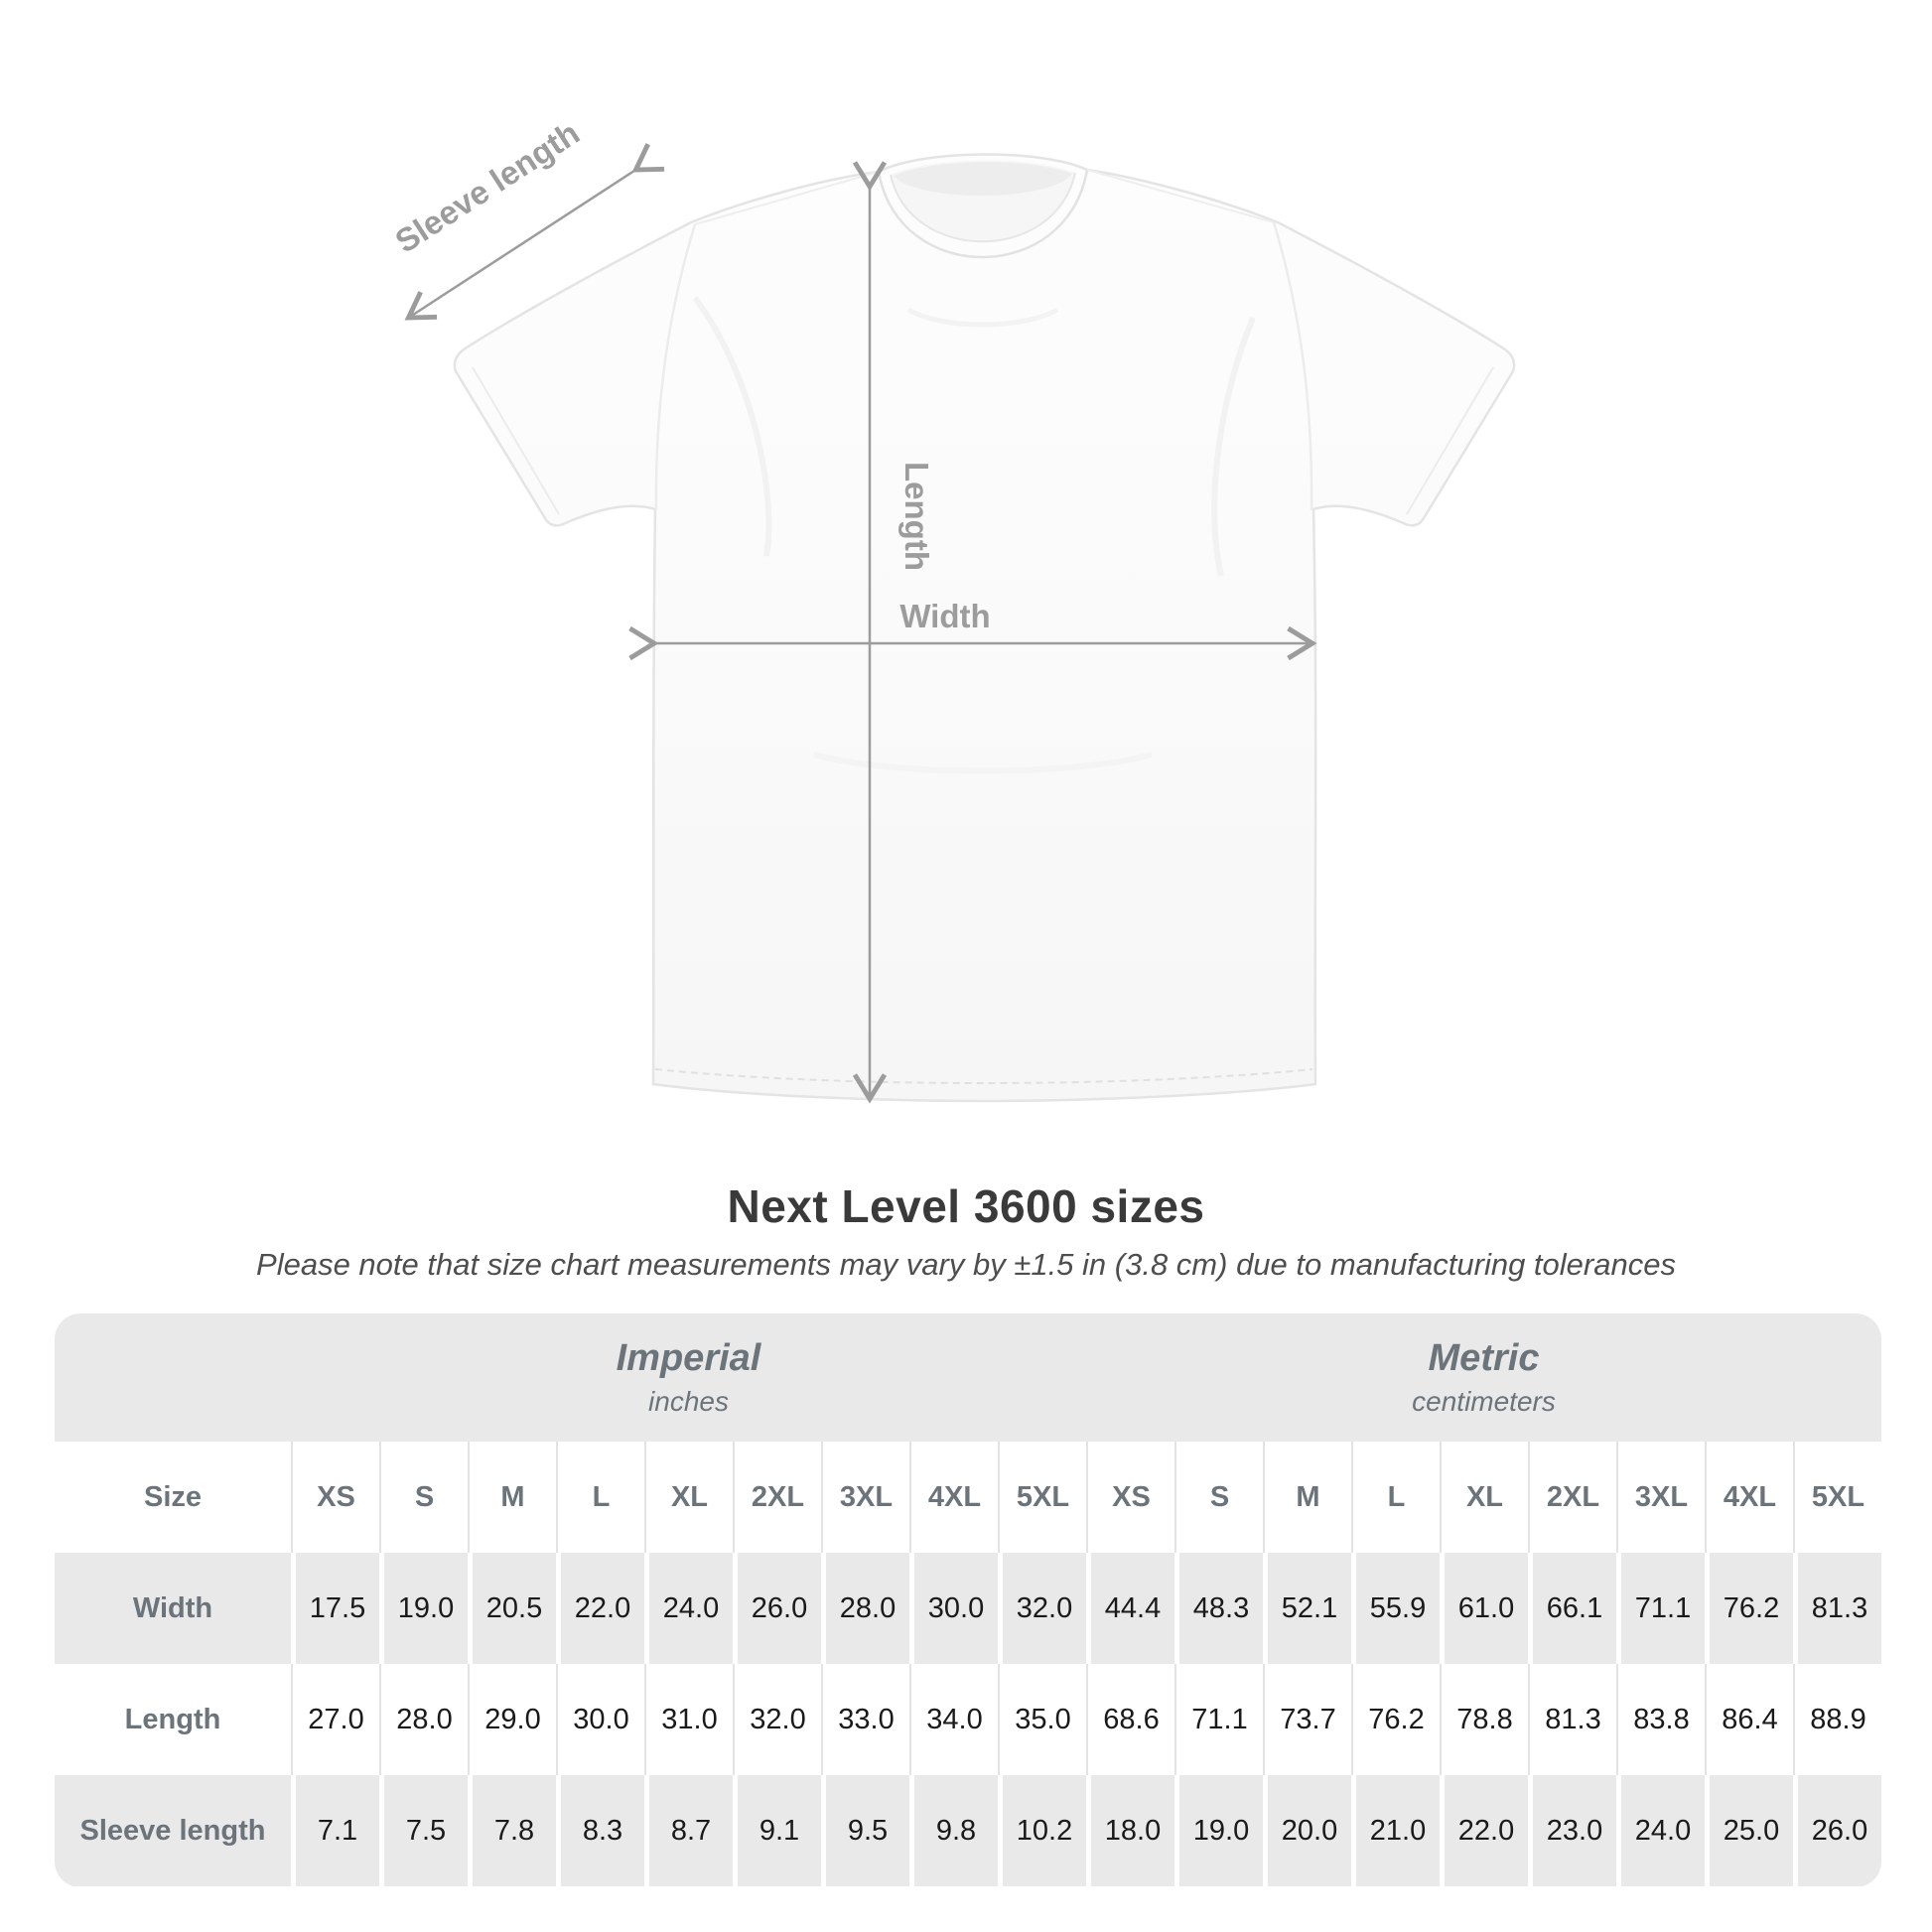  I want to click on value-cell: 27.0, so click(335, 1719).